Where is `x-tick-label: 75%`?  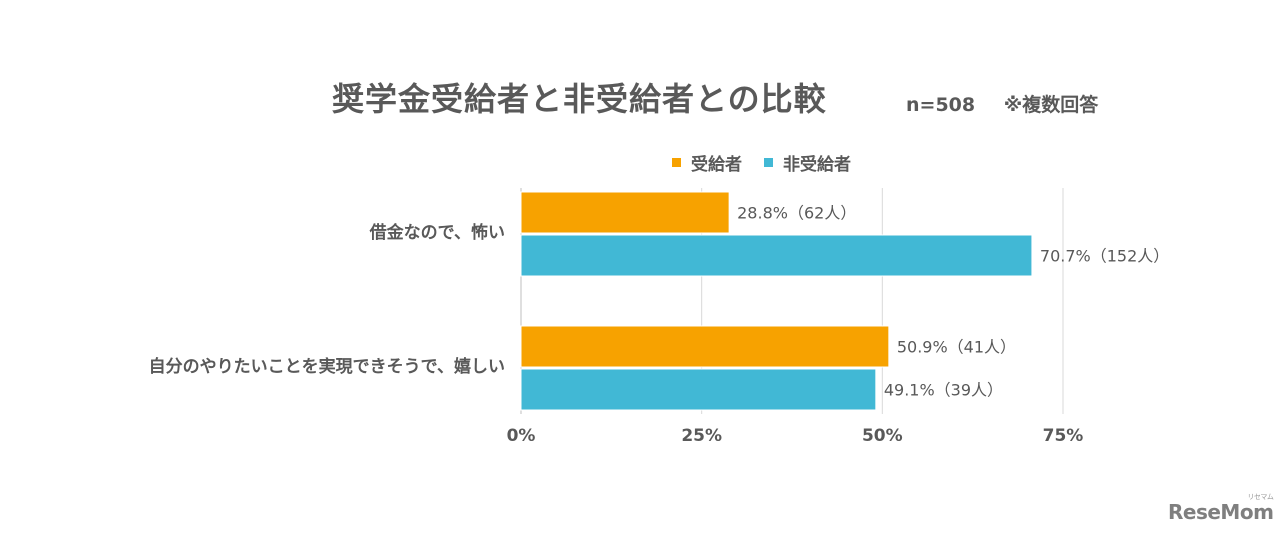
x-tick-label: 75% is located at coordinates (1063, 436).